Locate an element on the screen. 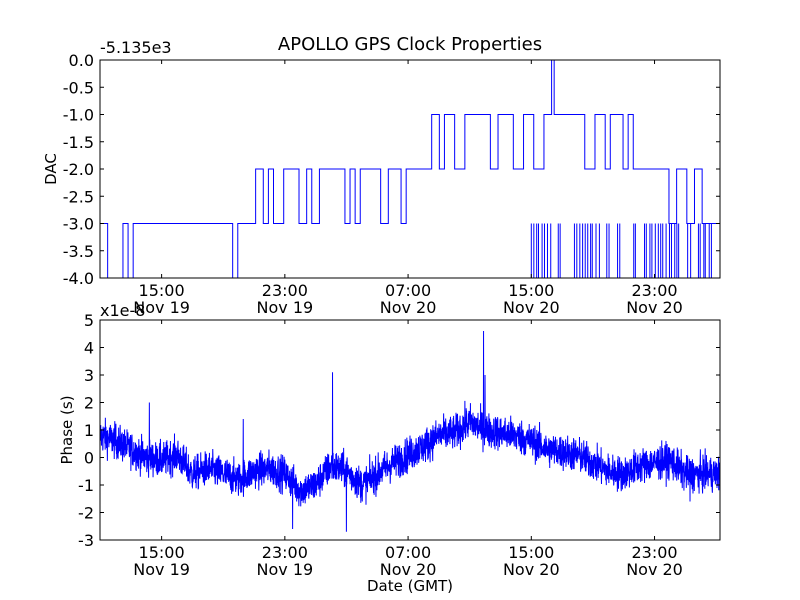 The image size is (800, 600). phase-ytick-label: 1 is located at coordinates (89, 430).